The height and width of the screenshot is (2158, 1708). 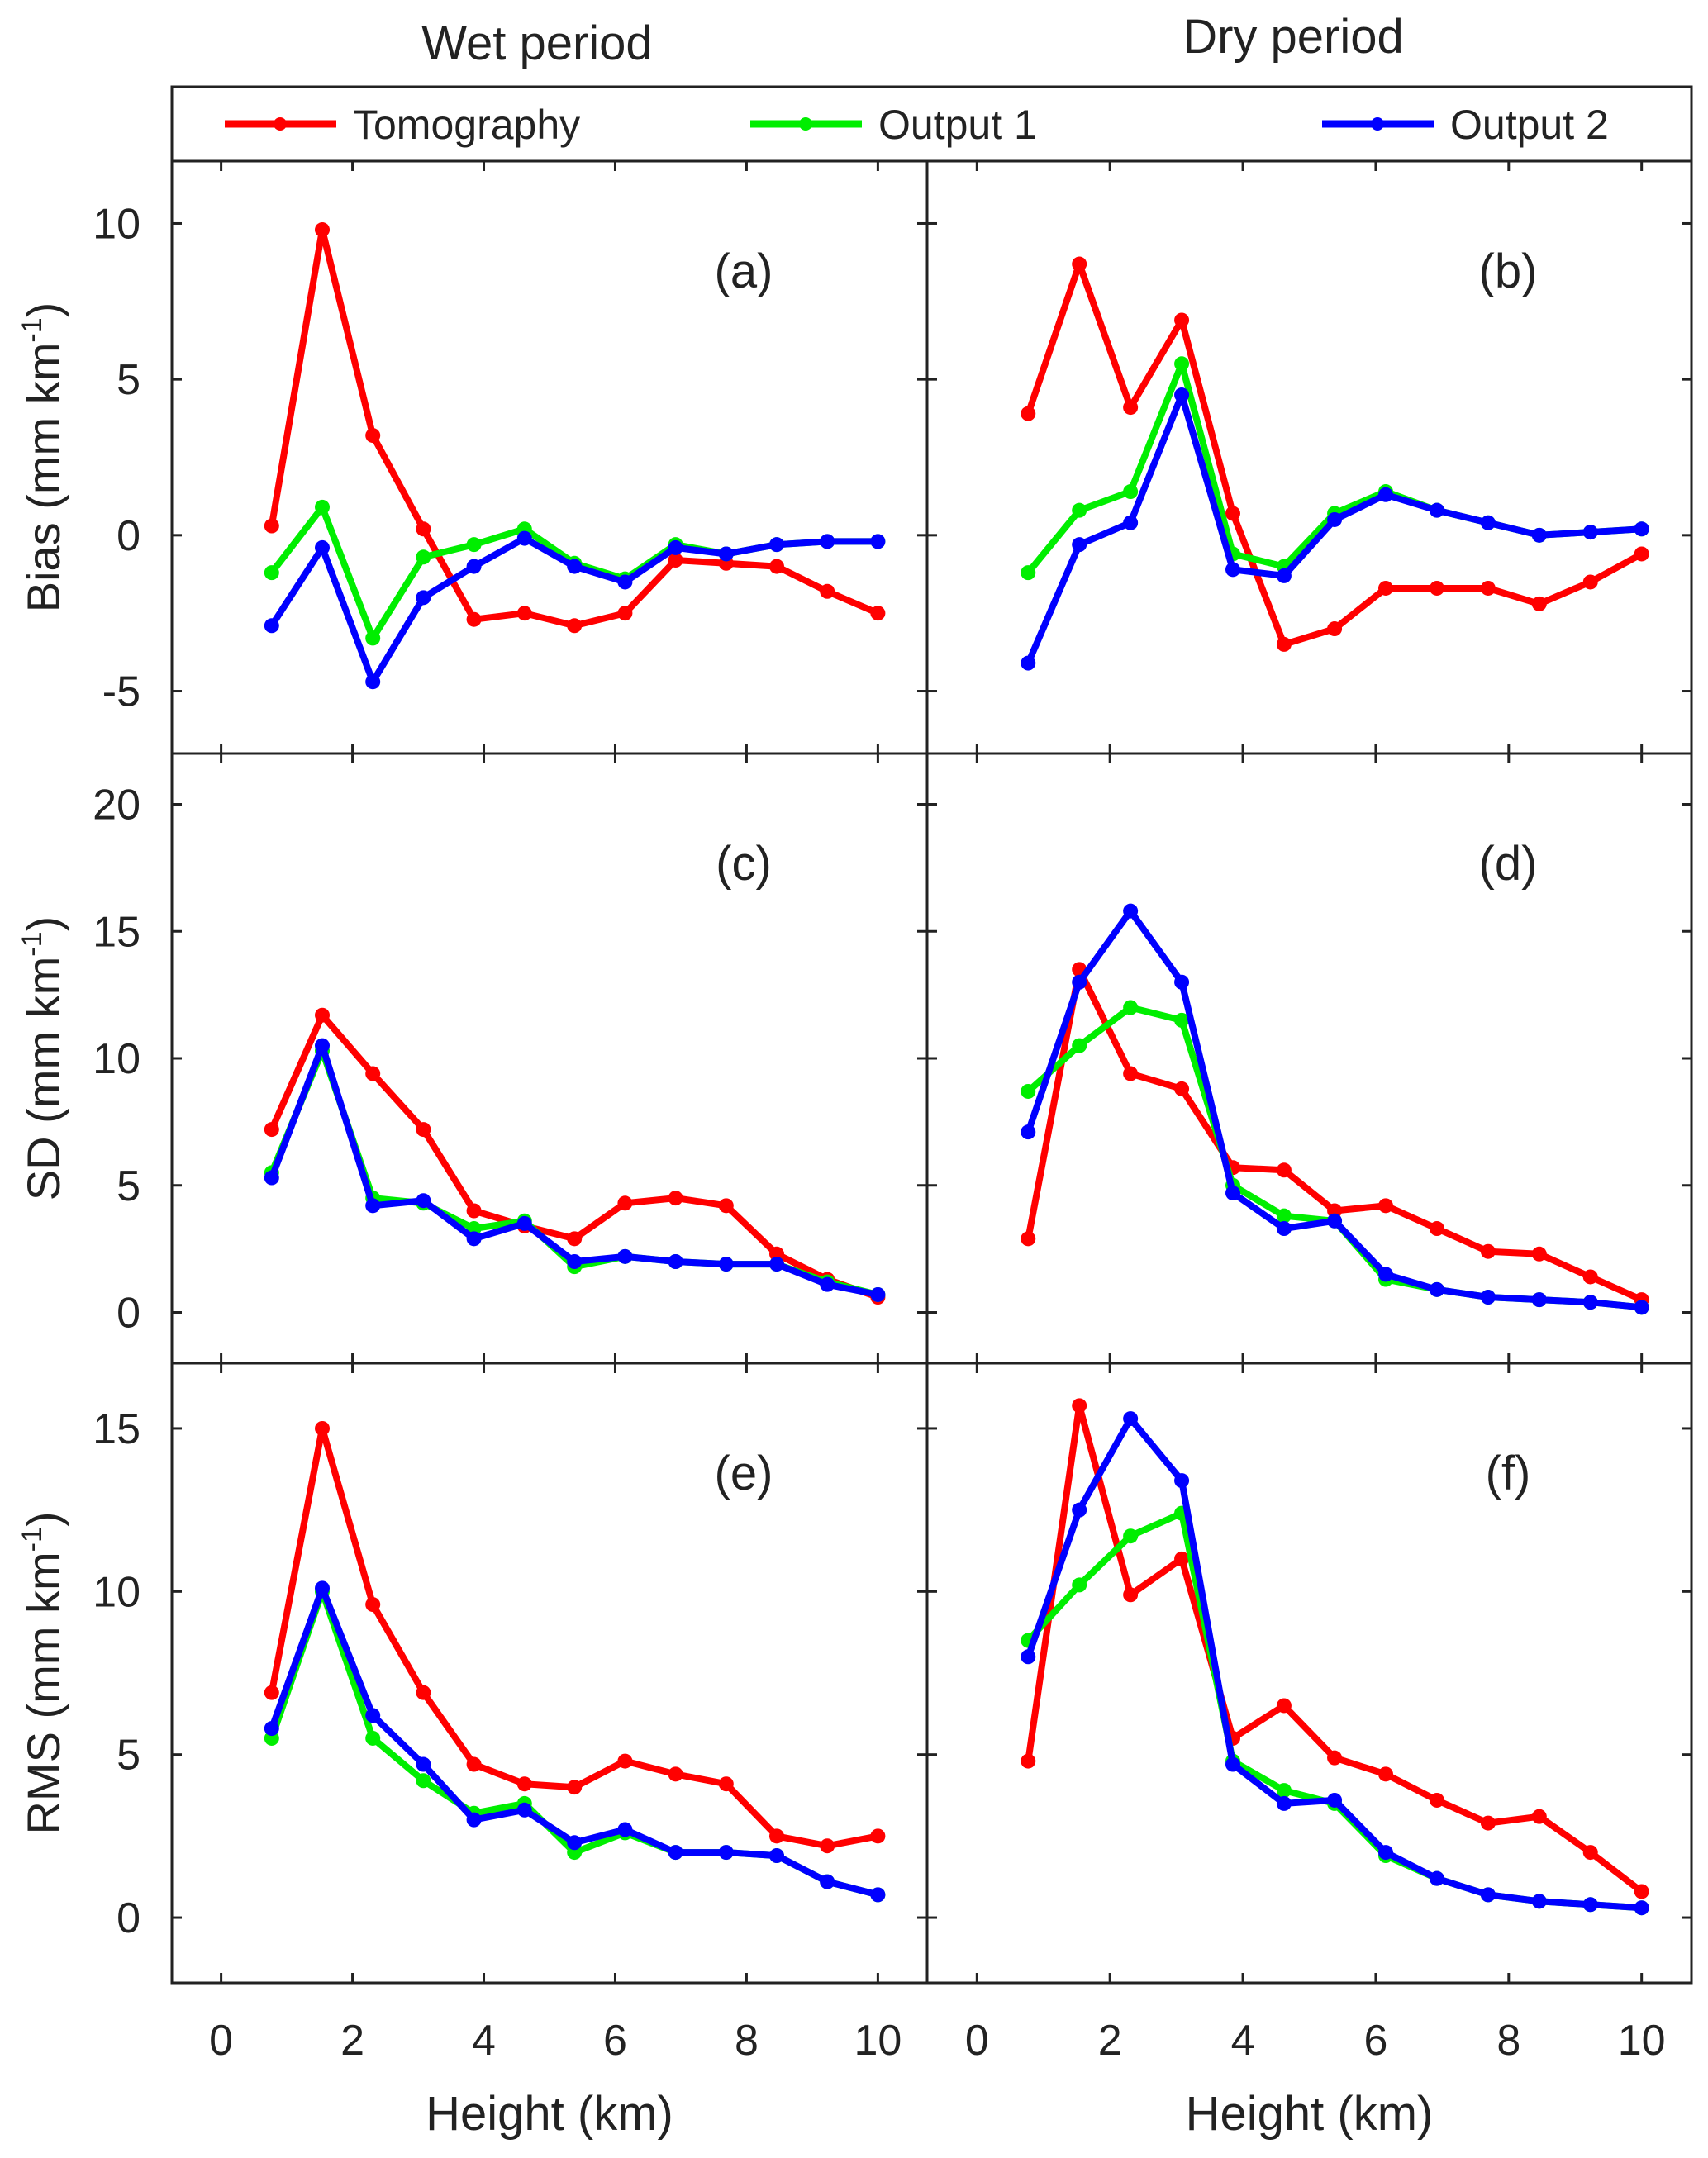 I want to click on y-axis-label-sup: -1, so click(x=32, y=329).